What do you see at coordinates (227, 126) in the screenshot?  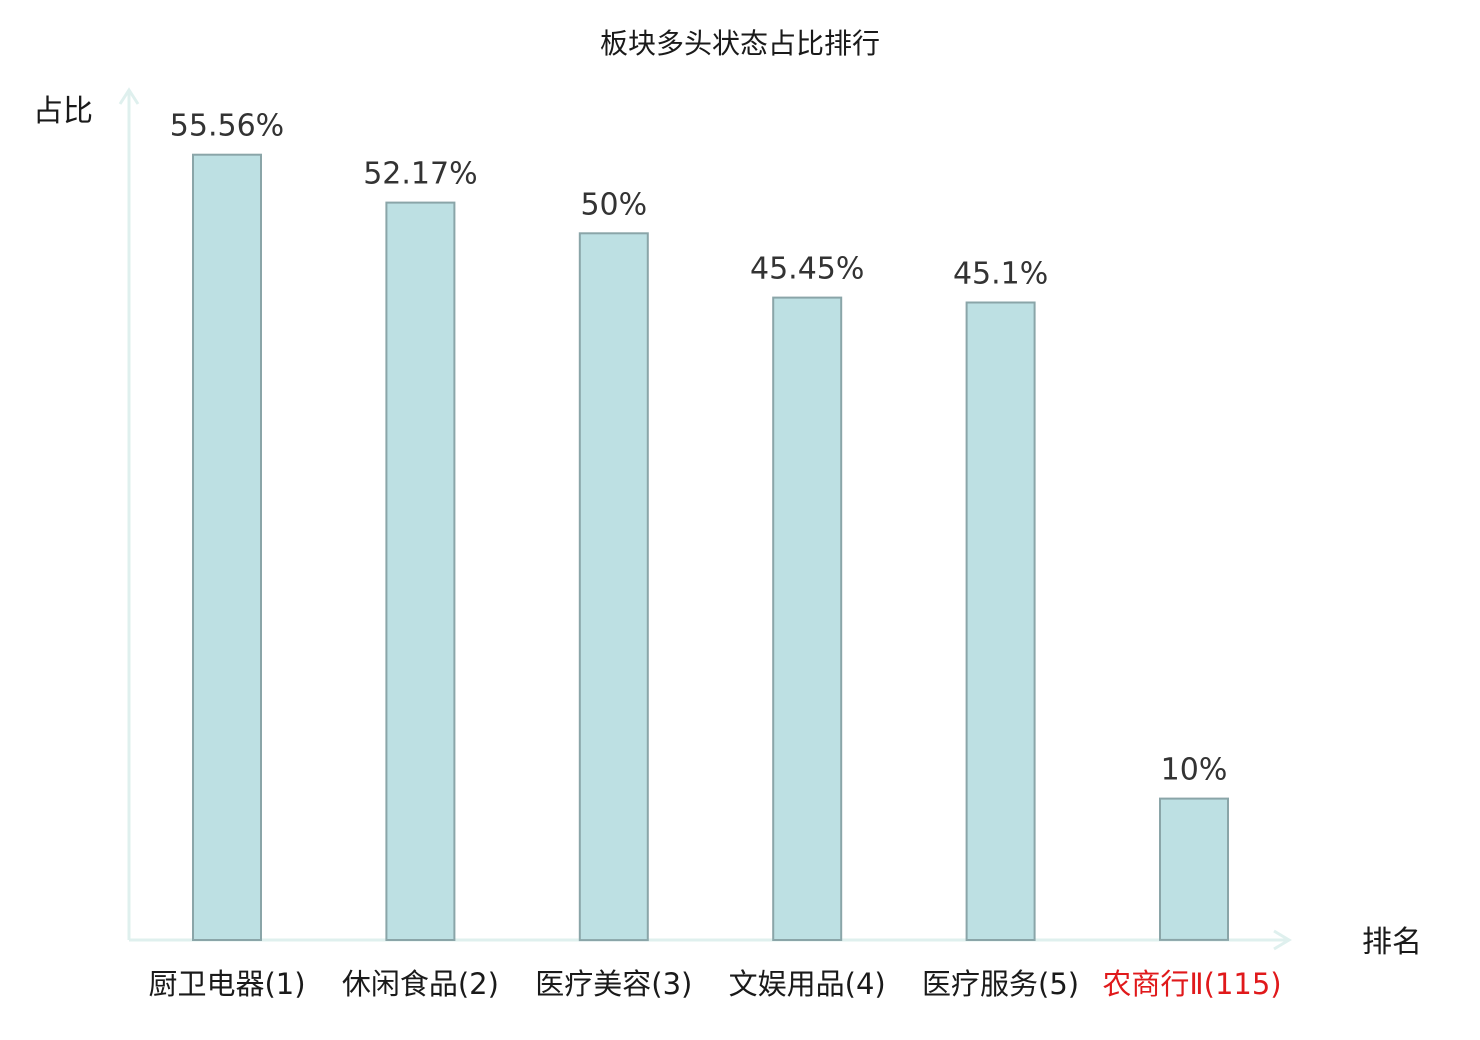 I see `bar-value-label: 55.56%` at bounding box center [227, 126].